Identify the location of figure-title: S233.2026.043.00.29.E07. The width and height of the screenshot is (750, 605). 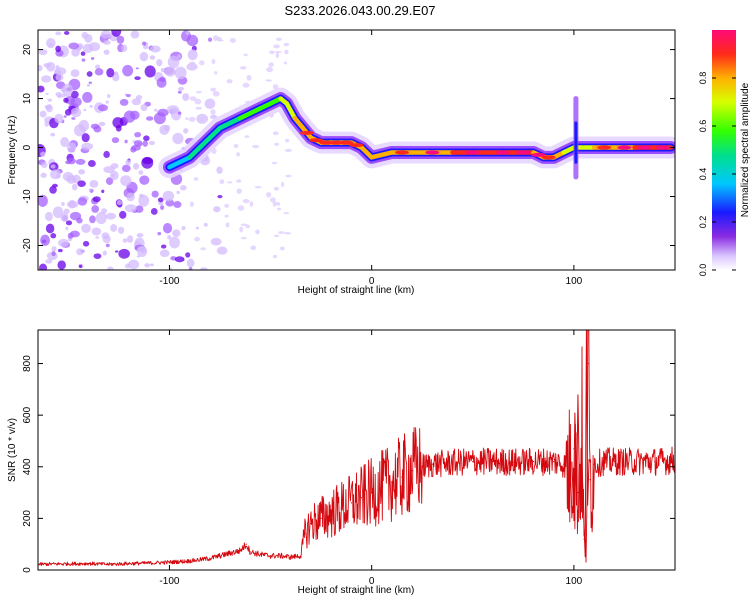
(359, 10).